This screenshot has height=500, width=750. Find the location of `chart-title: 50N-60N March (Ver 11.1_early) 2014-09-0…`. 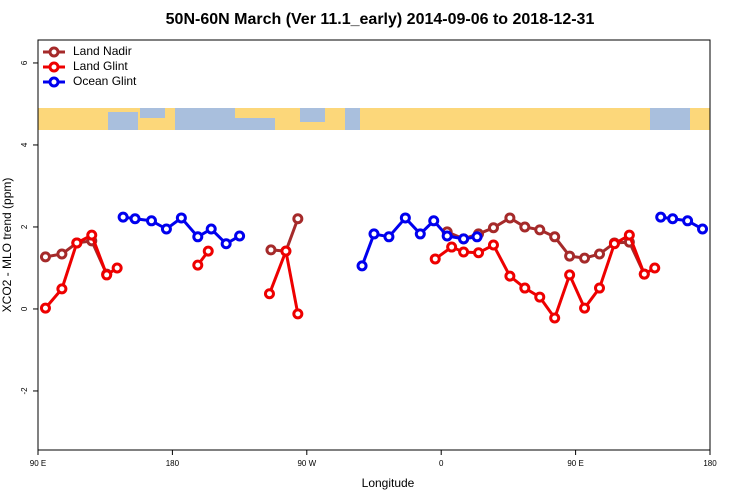

chart-title: 50N-60N March (Ver 11.1_early) 2014-09-0… is located at coordinates (380, 19).